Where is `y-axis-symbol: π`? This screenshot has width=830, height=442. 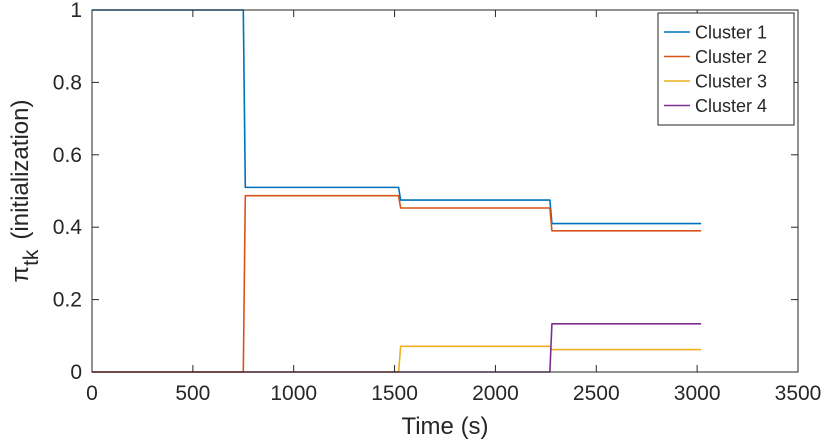
y-axis-symbol: π is located at coordinates (20, 274).